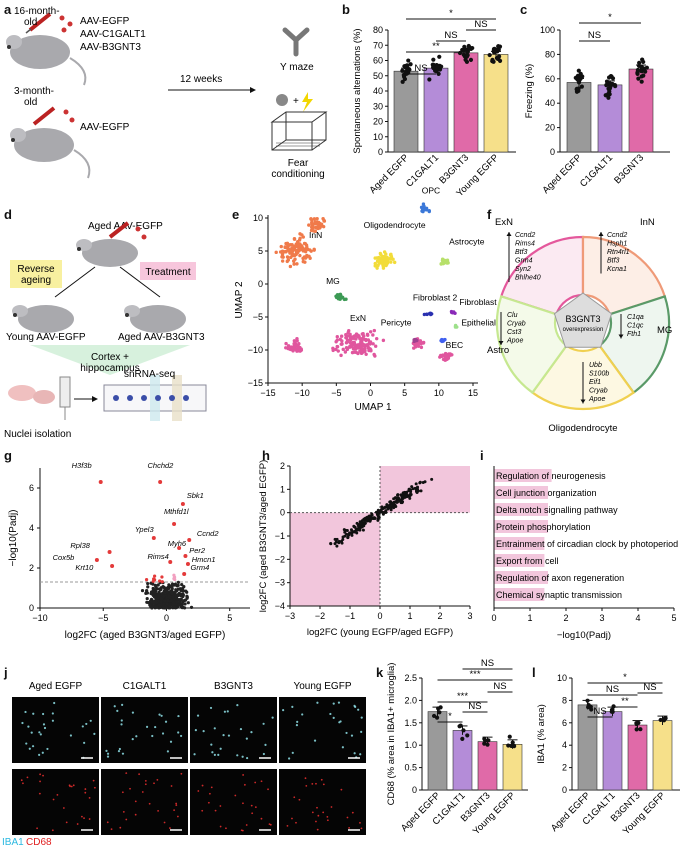  Describe the element at coordinates (145, 635) in the screenshot. I see `g-xlabel: log2FC (aged B3GNT3/aged EGFP)` at that location.